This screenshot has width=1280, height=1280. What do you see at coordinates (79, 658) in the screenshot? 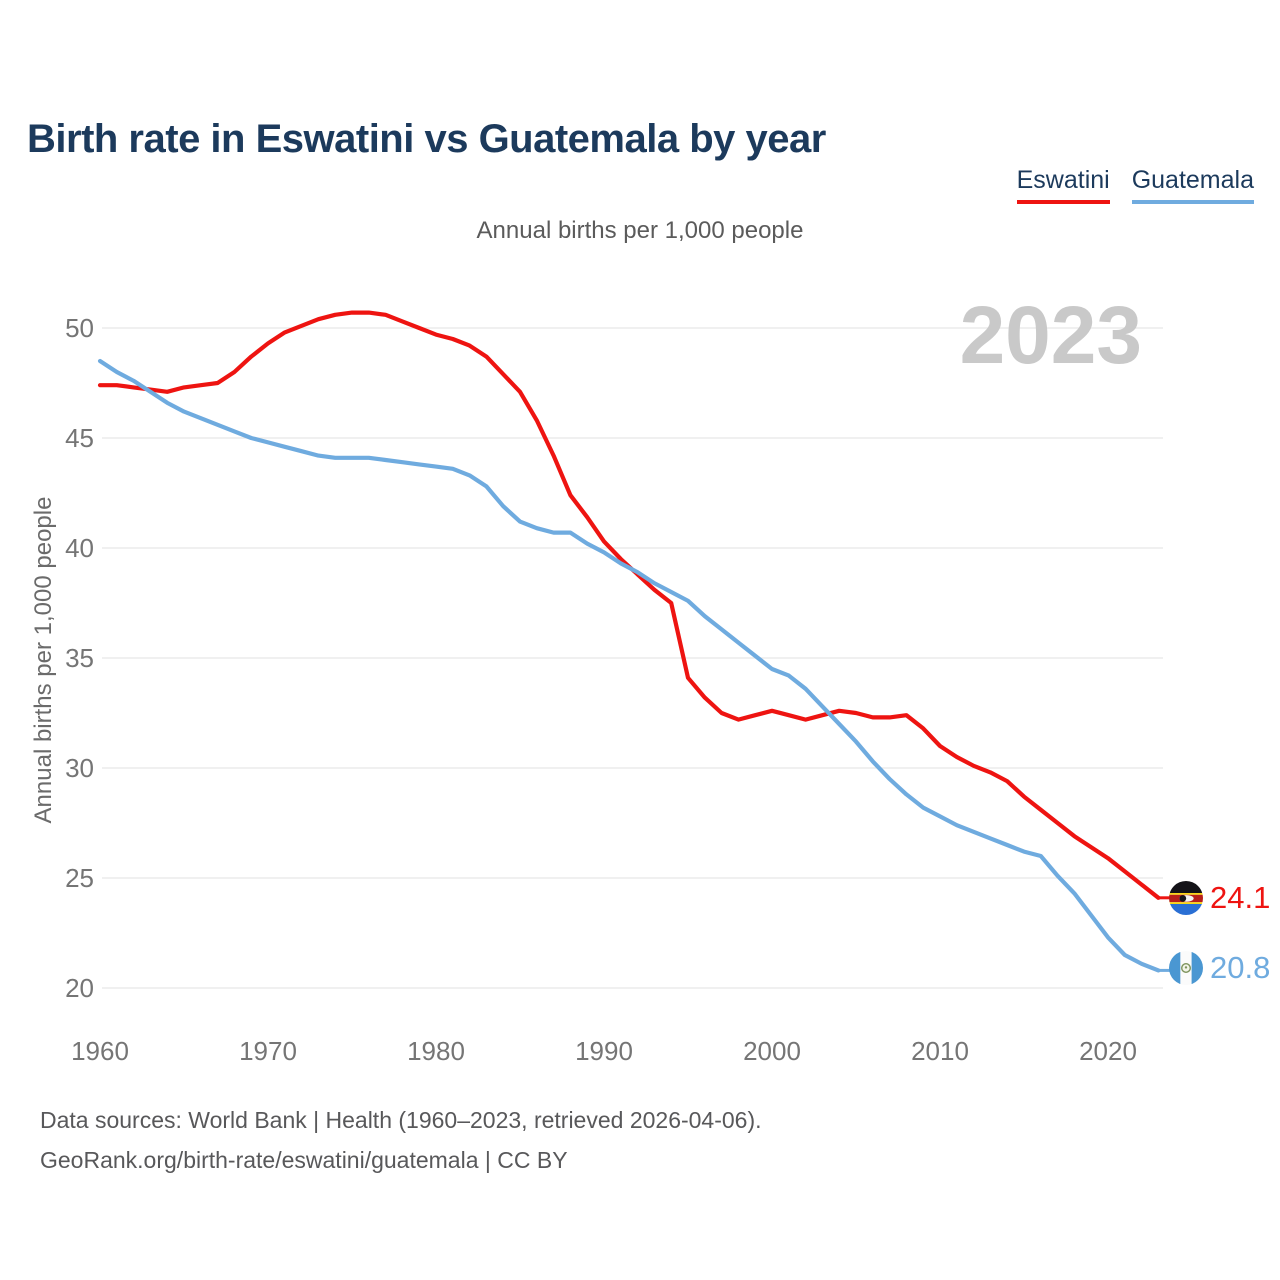
I see `y-tick-label: 35` at bounding box center [79, 658].